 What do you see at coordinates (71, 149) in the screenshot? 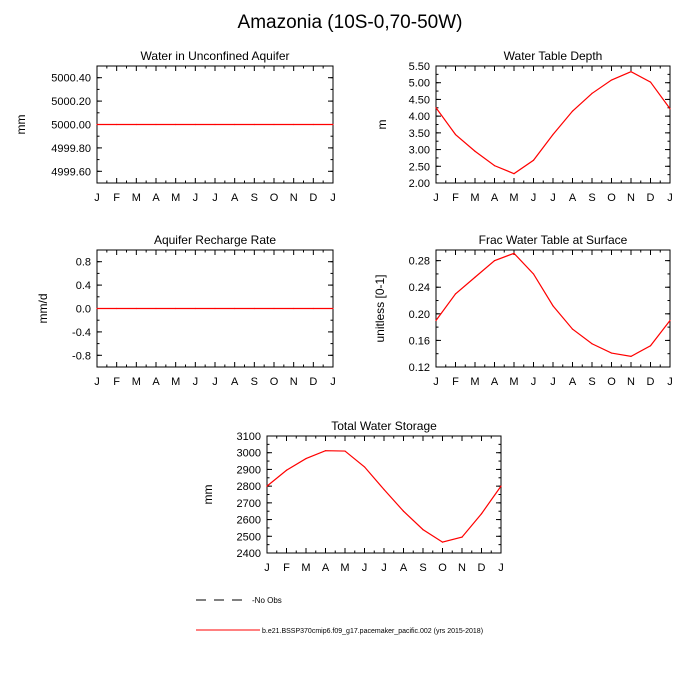
I see `y-tick-label: 4999.80` at bounding box center [71, 149].